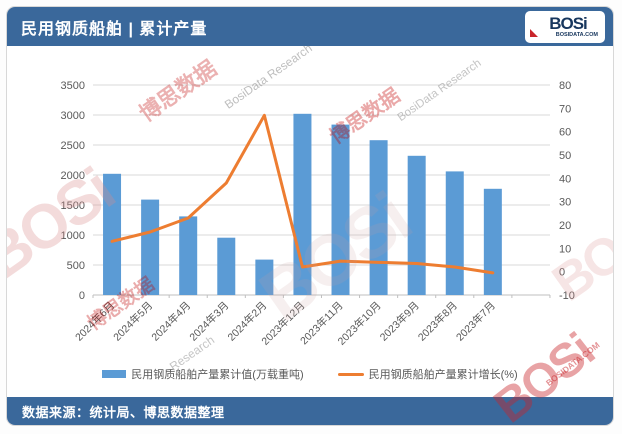 The width and height of the screenshot is (622, 434). Describe the element at coordinates (565, 249) in the screenshot. I see `right-axis-tick-label: 10` at that location.